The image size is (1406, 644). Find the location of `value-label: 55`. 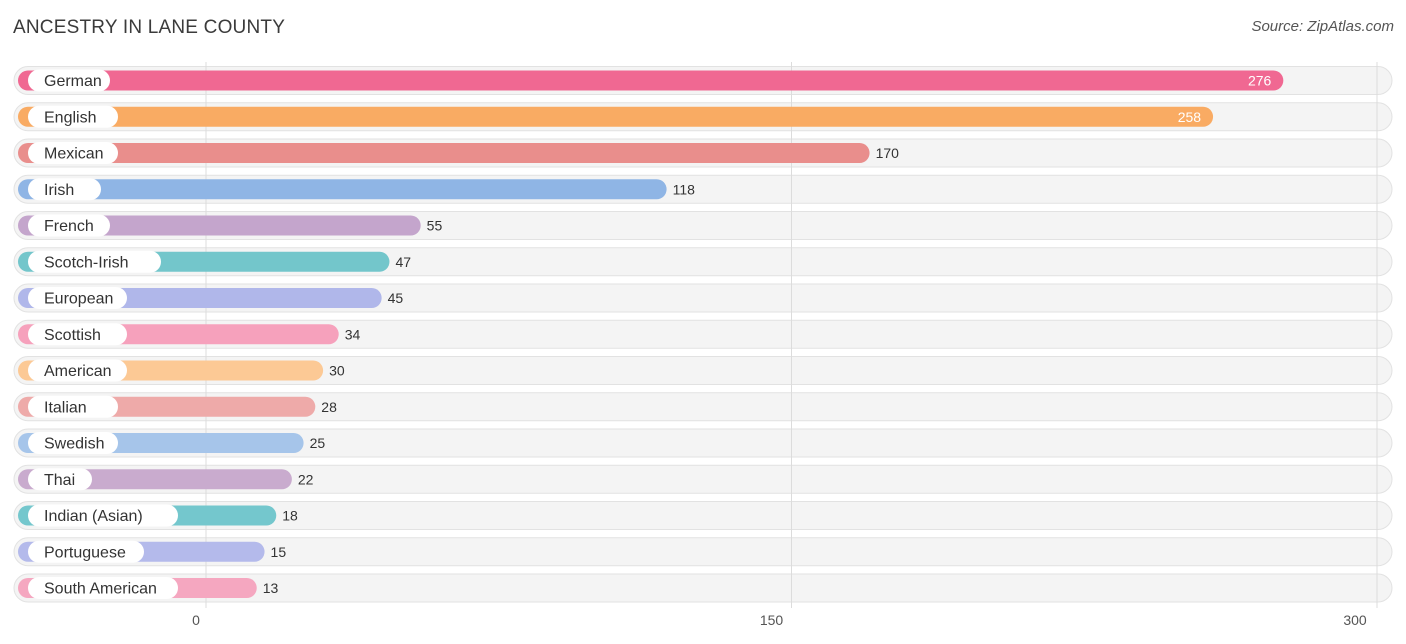

value-label: 55 is located at coordinates (435, 226).